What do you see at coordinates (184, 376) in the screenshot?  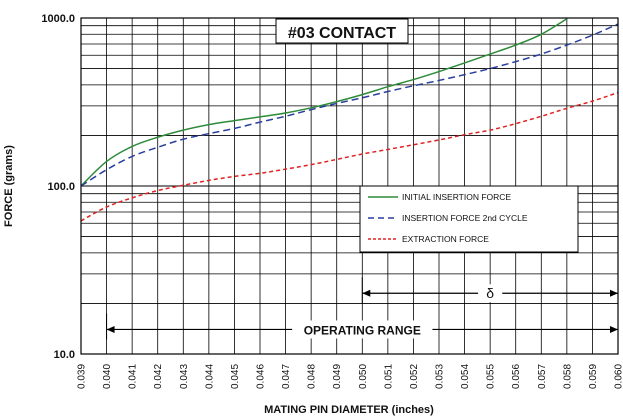 I see `x-tick-label: 0.043` at bounding box center [184, 376].